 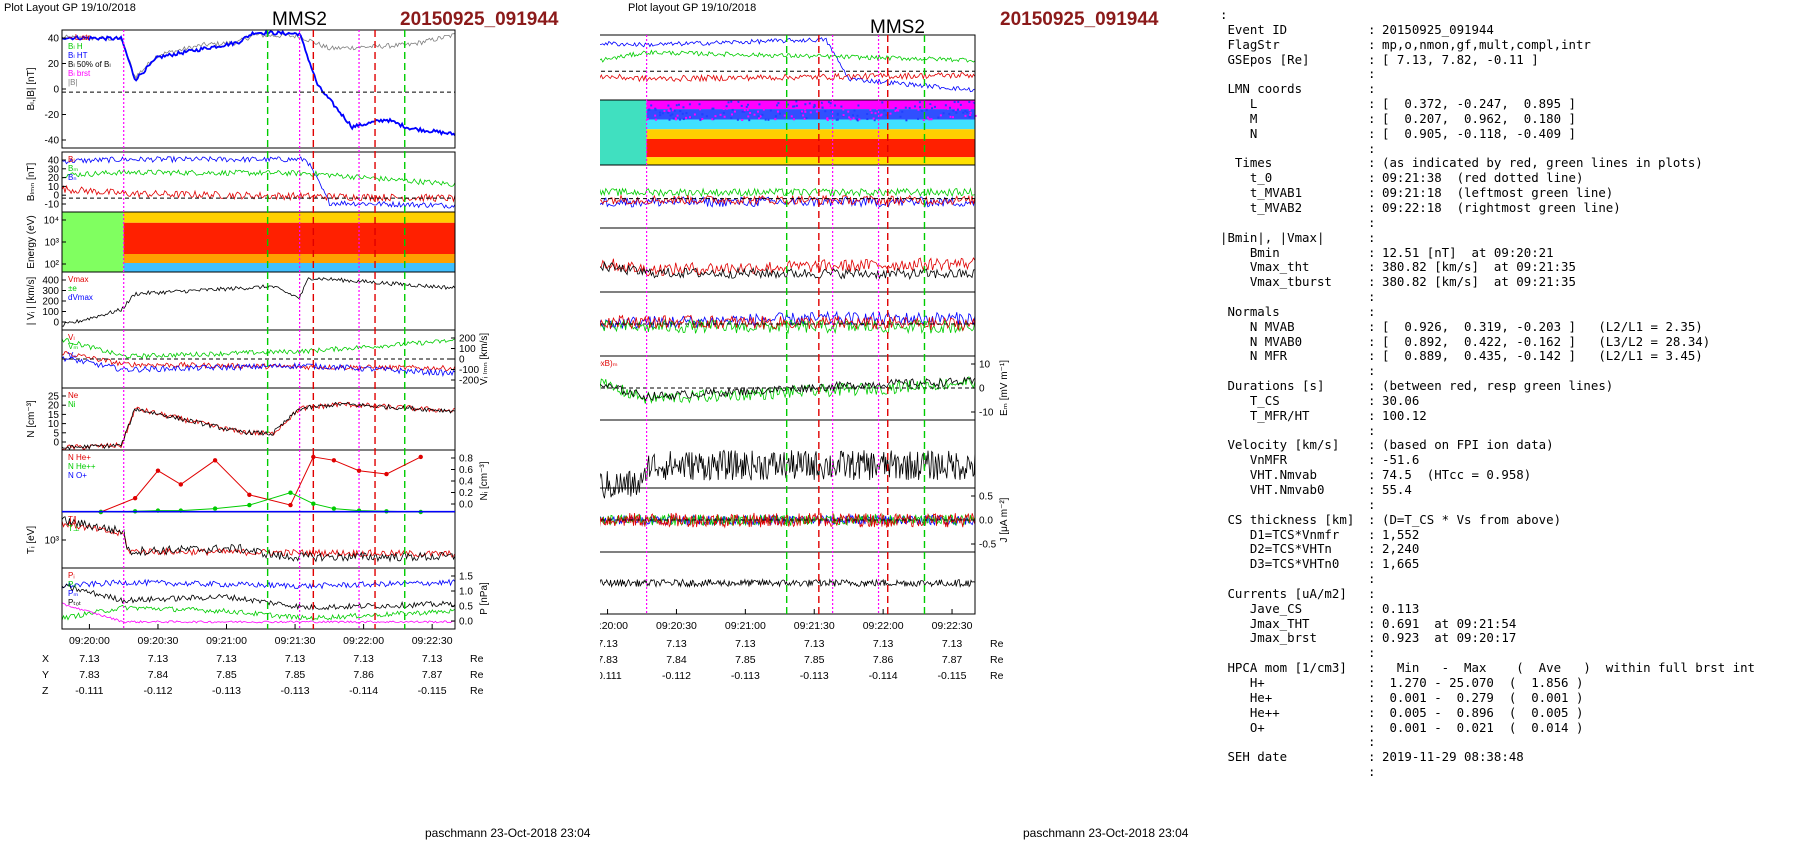 What do you see at coordinates (54, 161) in the screenshot?
I see `y-tick-label: 40` at bounding box center [54, 161].